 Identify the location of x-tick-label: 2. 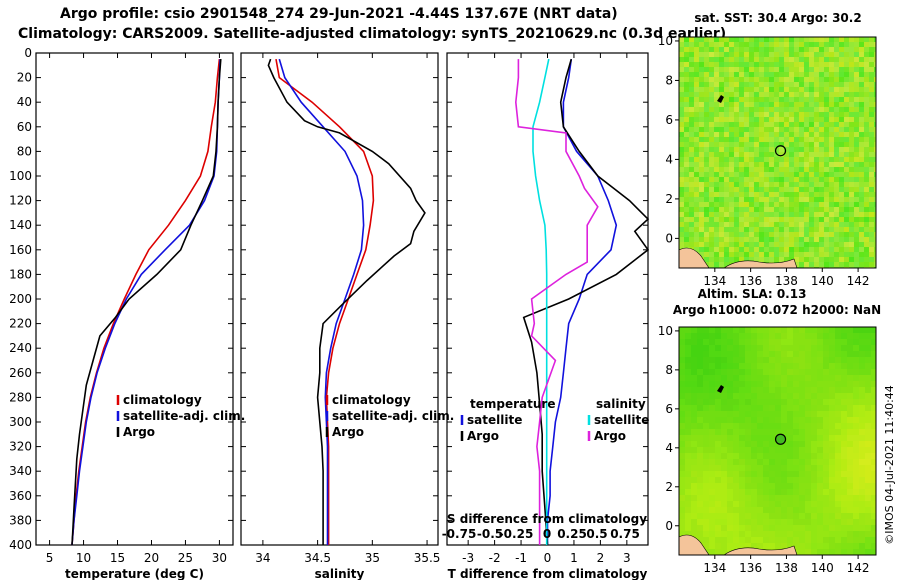
(601, 558).